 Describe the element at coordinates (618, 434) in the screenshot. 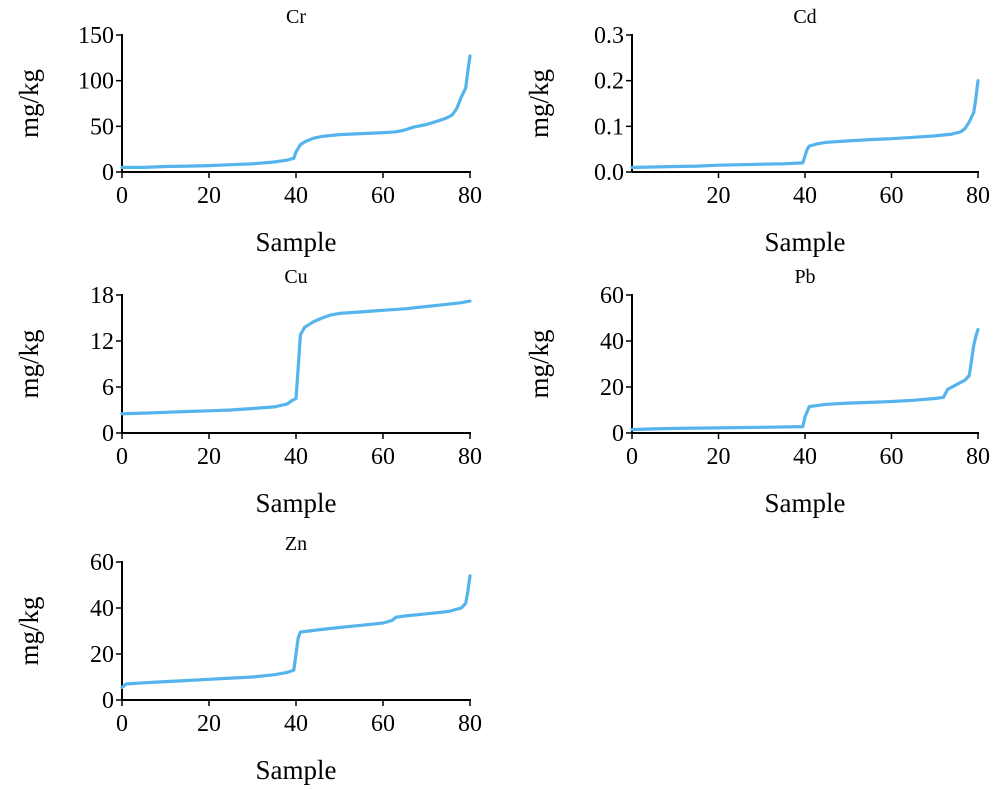

I see `pb-y-tick-label: 0` at that location.